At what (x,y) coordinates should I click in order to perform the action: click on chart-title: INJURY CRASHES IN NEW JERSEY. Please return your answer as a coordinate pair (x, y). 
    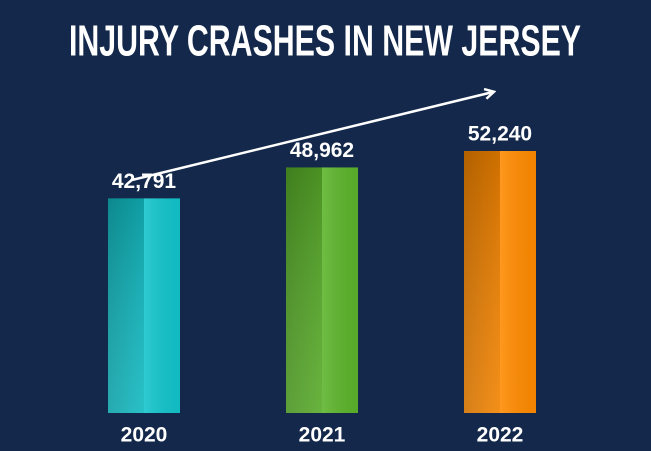
    Looking at the image, I should click on (325, 41).